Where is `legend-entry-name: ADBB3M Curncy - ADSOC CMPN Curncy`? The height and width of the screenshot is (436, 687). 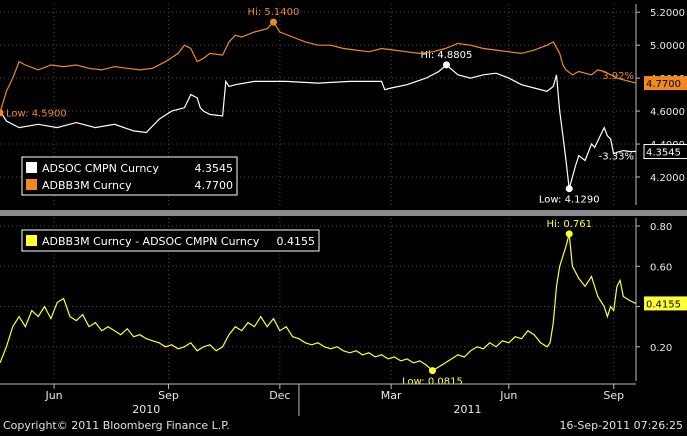
legend-entry-name: ADBB3M Curncy - ADSOC CMPN Curncy is located at coordinates (151, 241).